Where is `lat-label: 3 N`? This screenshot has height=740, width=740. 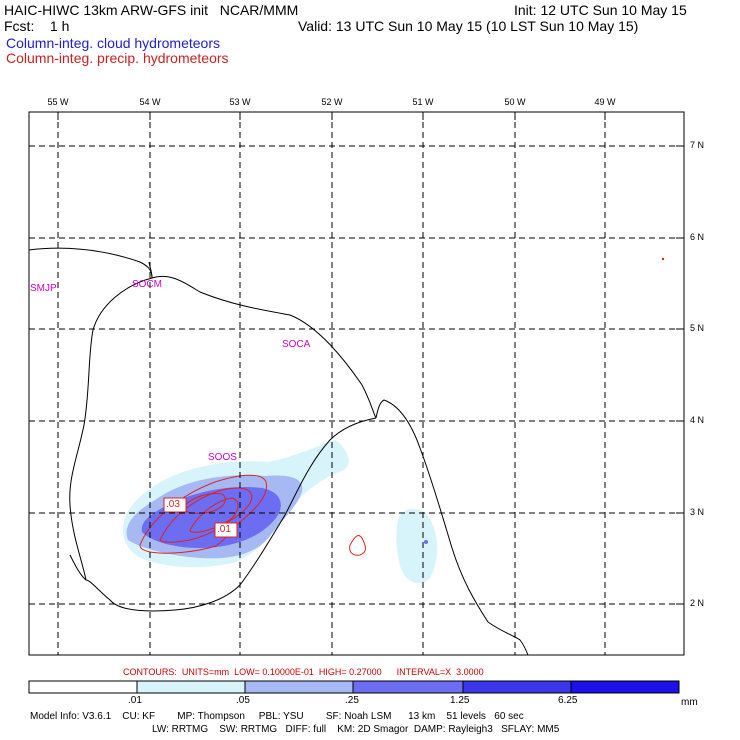
lat-label: 3 N is located at coordinates (697, 512).